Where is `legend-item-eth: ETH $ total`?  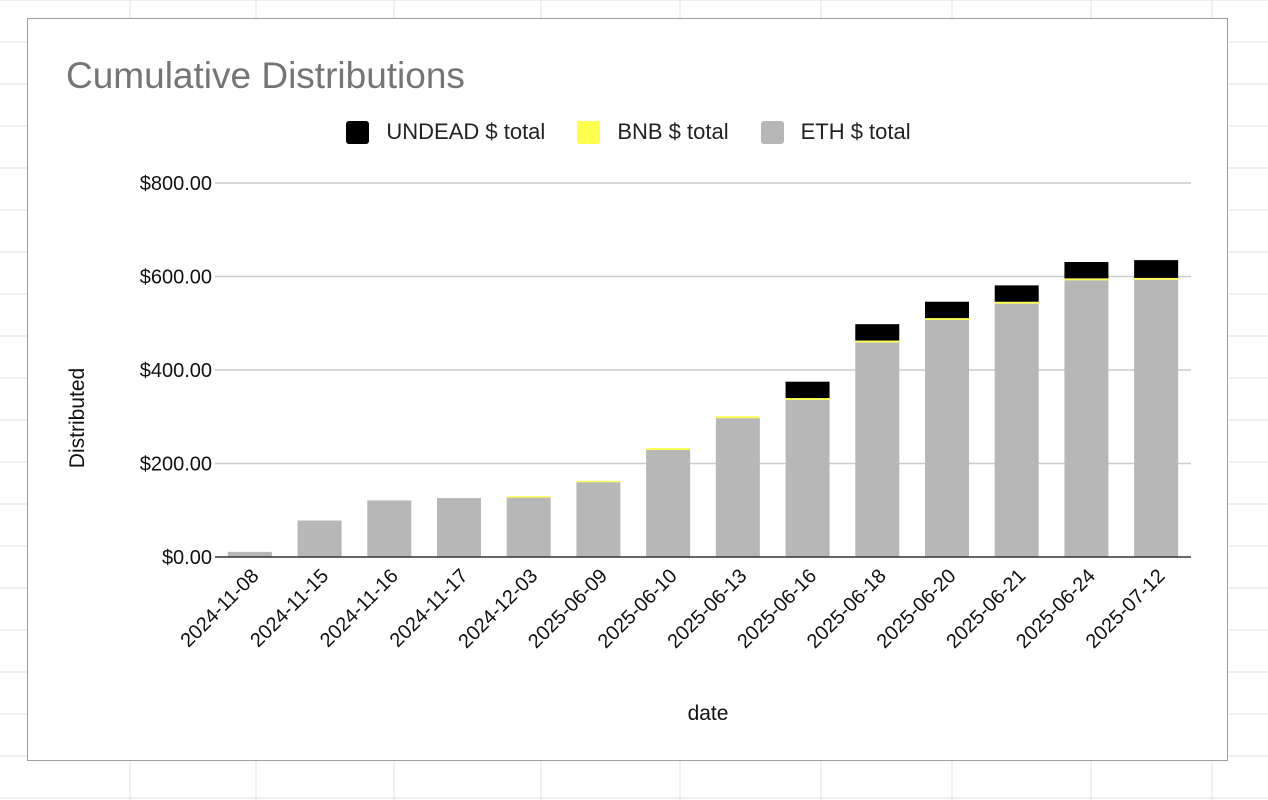 legend-item-eth: ETH $ total is located at coordinates (835, 132).